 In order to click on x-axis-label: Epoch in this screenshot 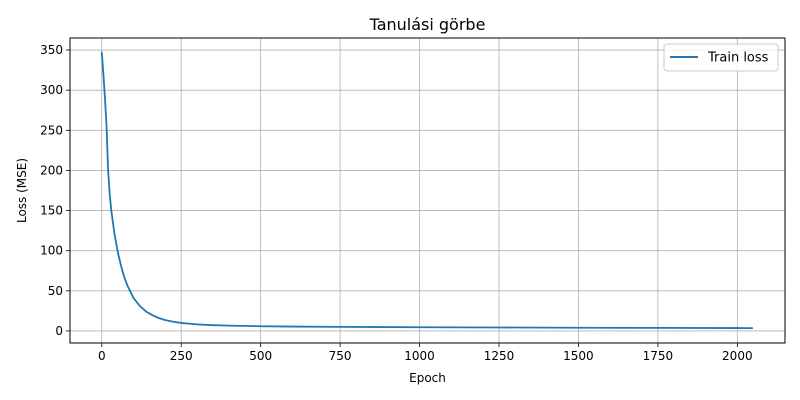, I will do `click(427, 378)`.